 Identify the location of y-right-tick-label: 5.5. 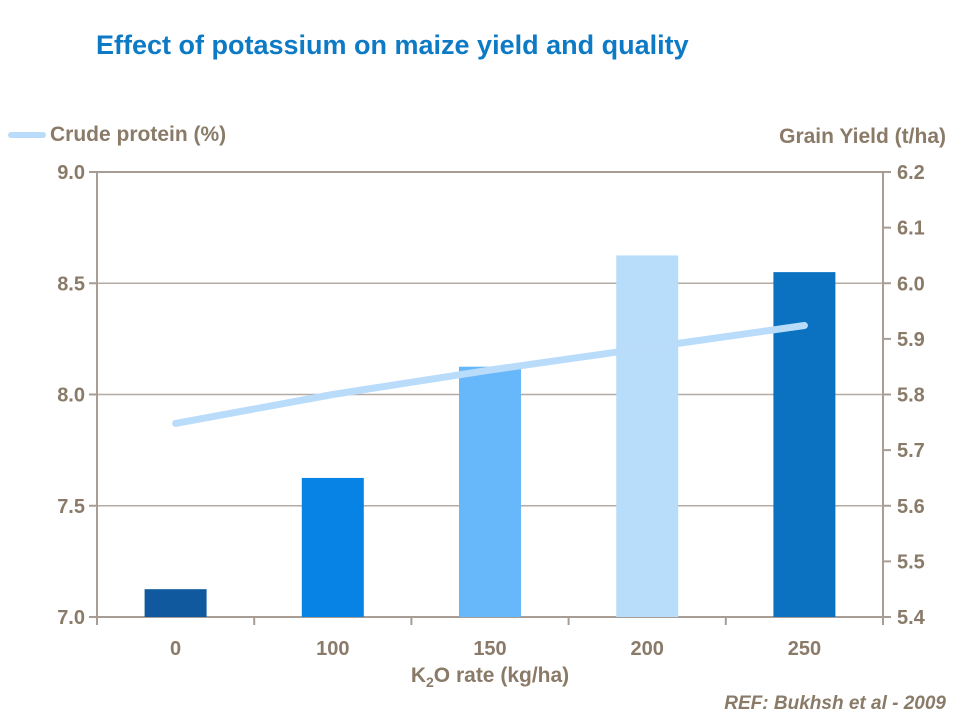
(911, 562).